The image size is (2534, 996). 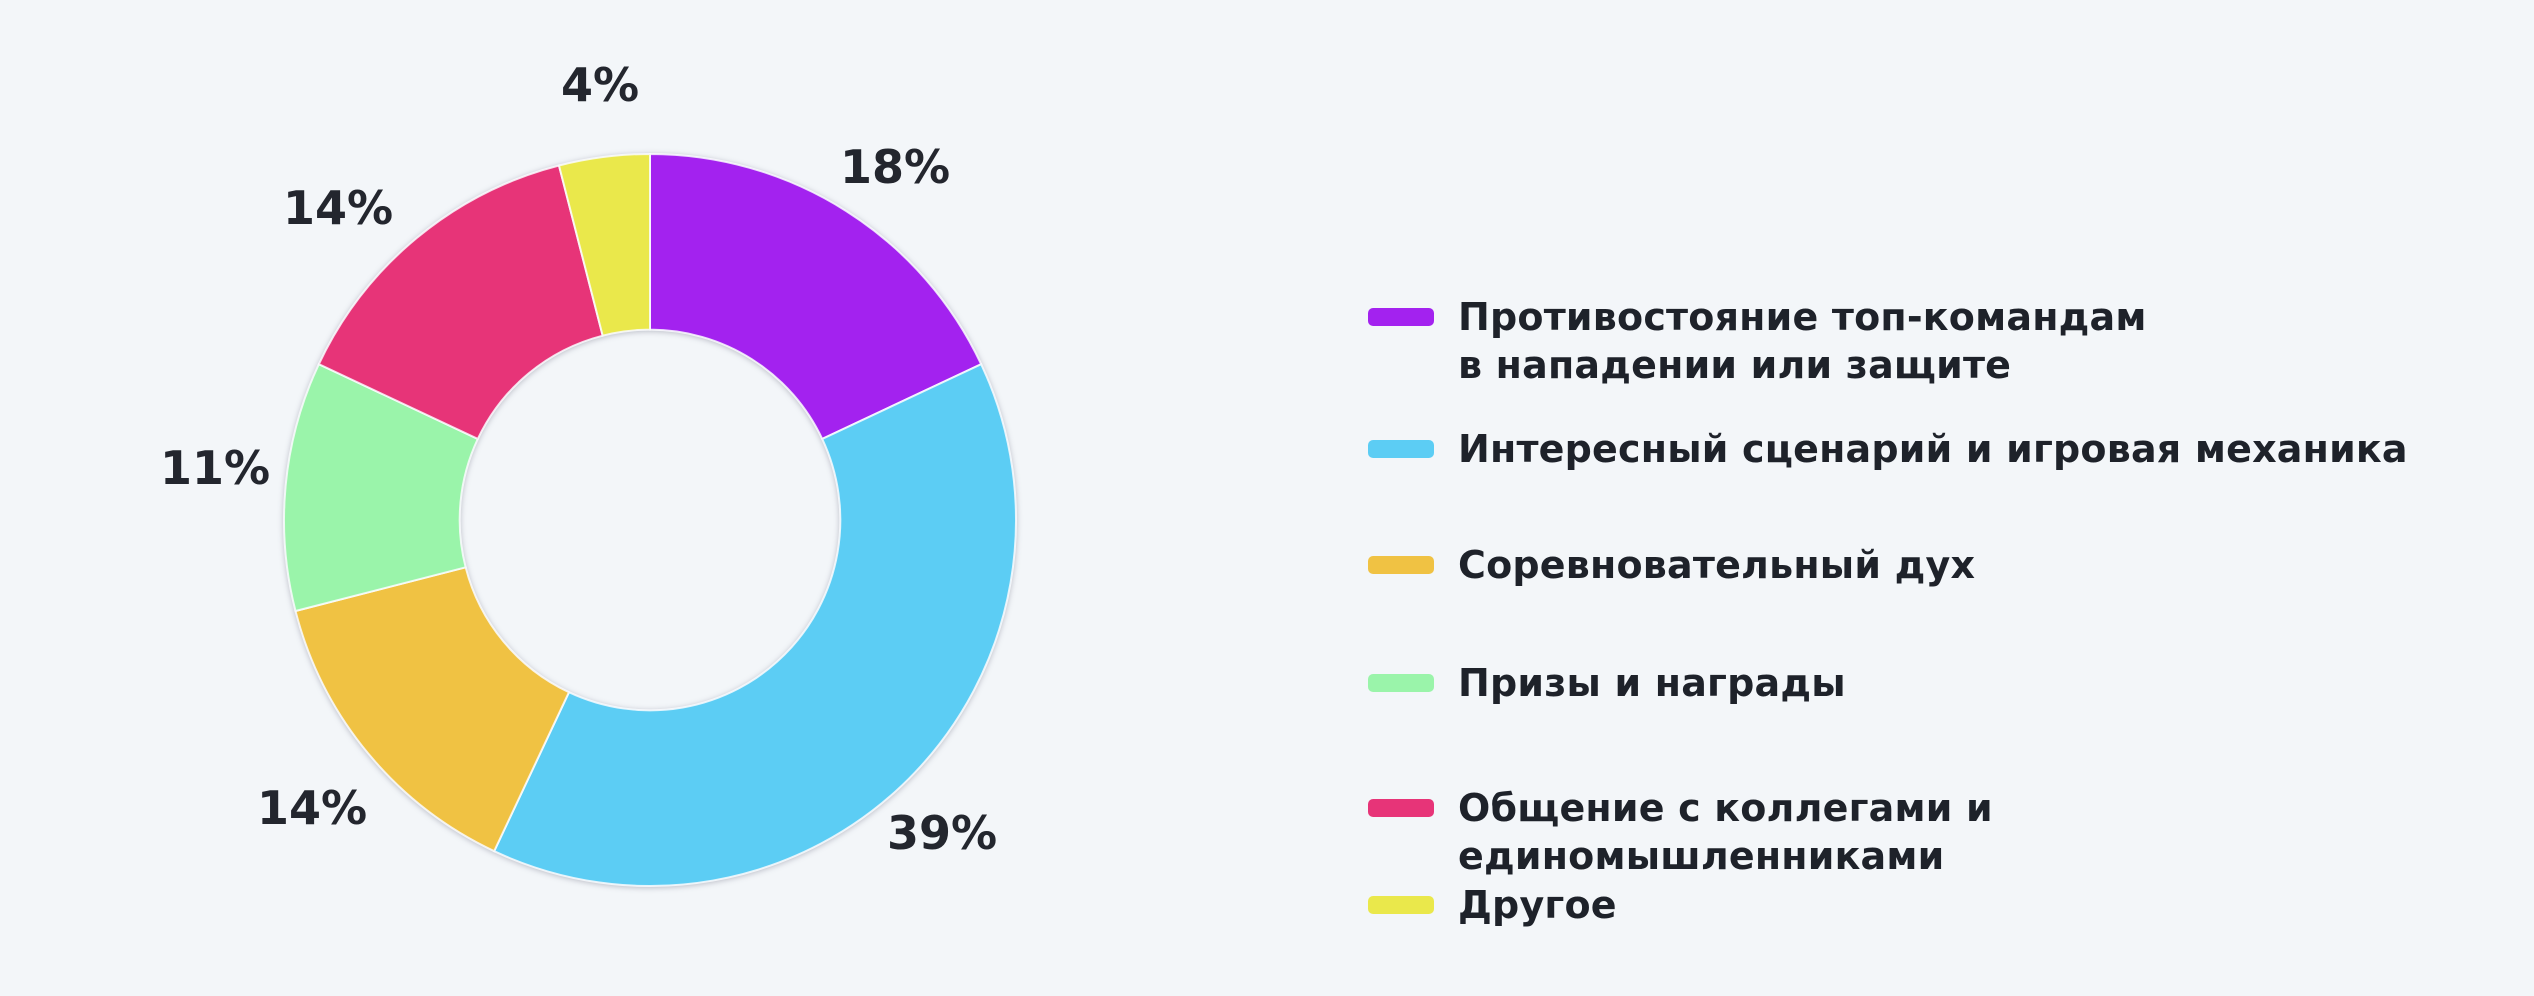 What do you see at coordinates (1401, 808) in the screenshot?
I see `legend-swatch-pink` at bounding box center [1401, 808].